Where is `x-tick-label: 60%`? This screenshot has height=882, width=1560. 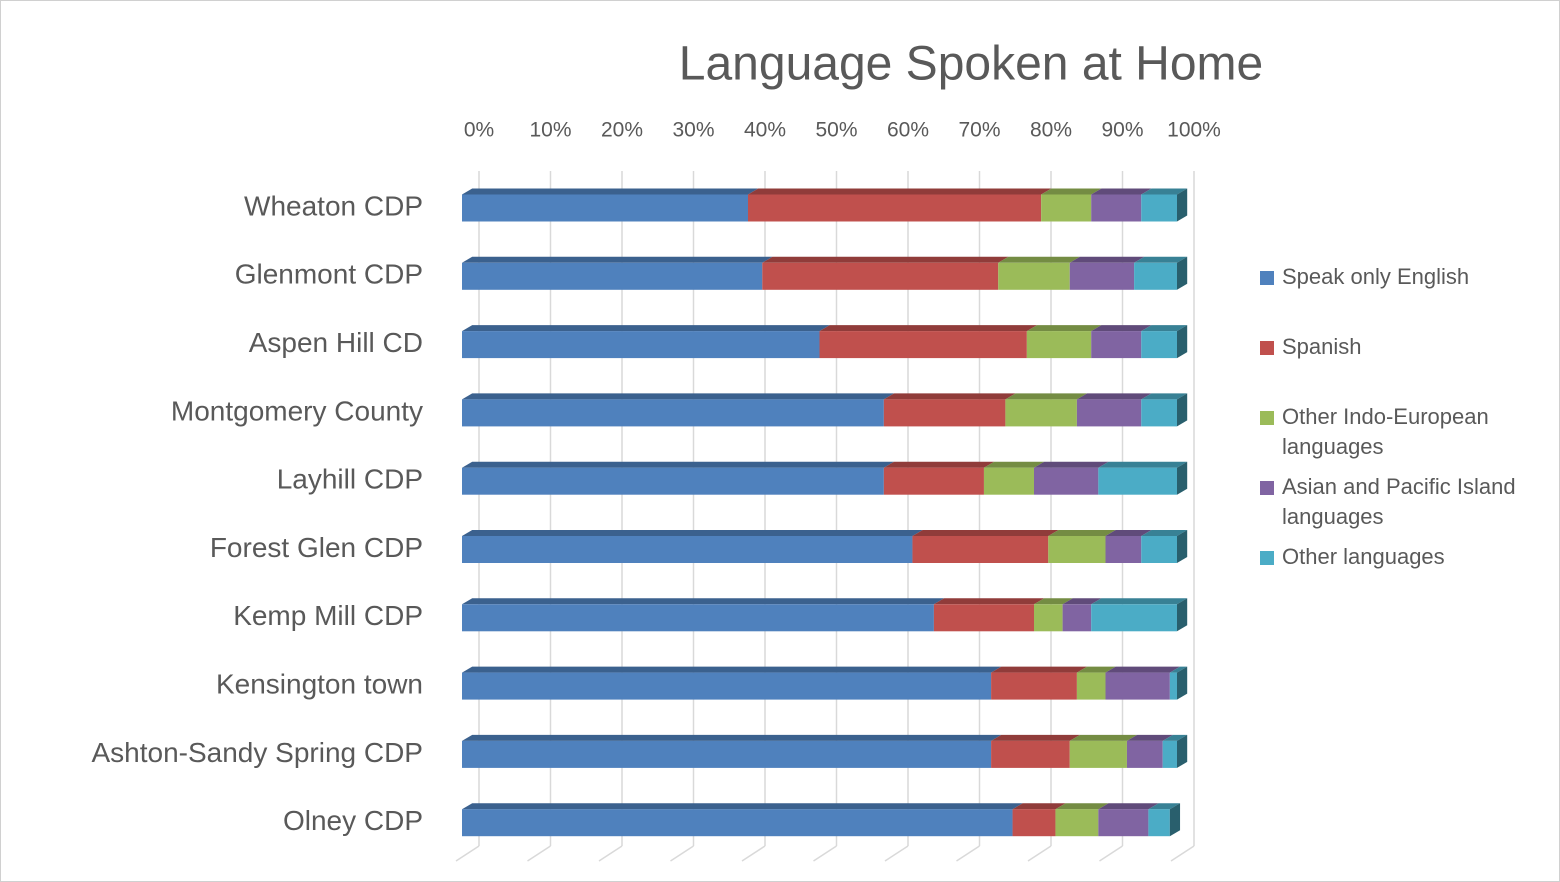 x-tick-label: 60% is located at coordinates (908, 130).